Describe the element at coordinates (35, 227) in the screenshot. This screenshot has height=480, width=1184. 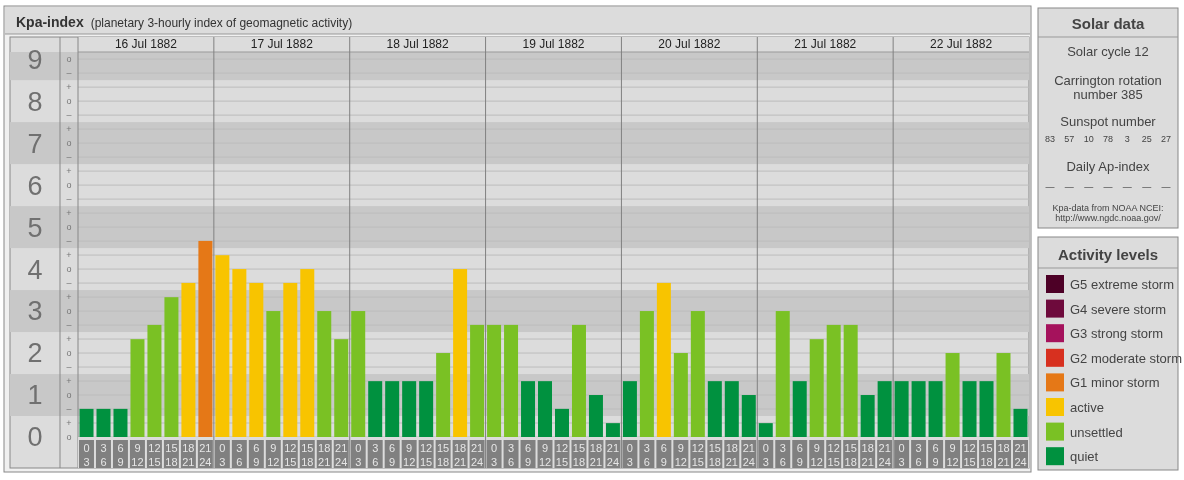
I see `y-tick-label: 5` at that location.